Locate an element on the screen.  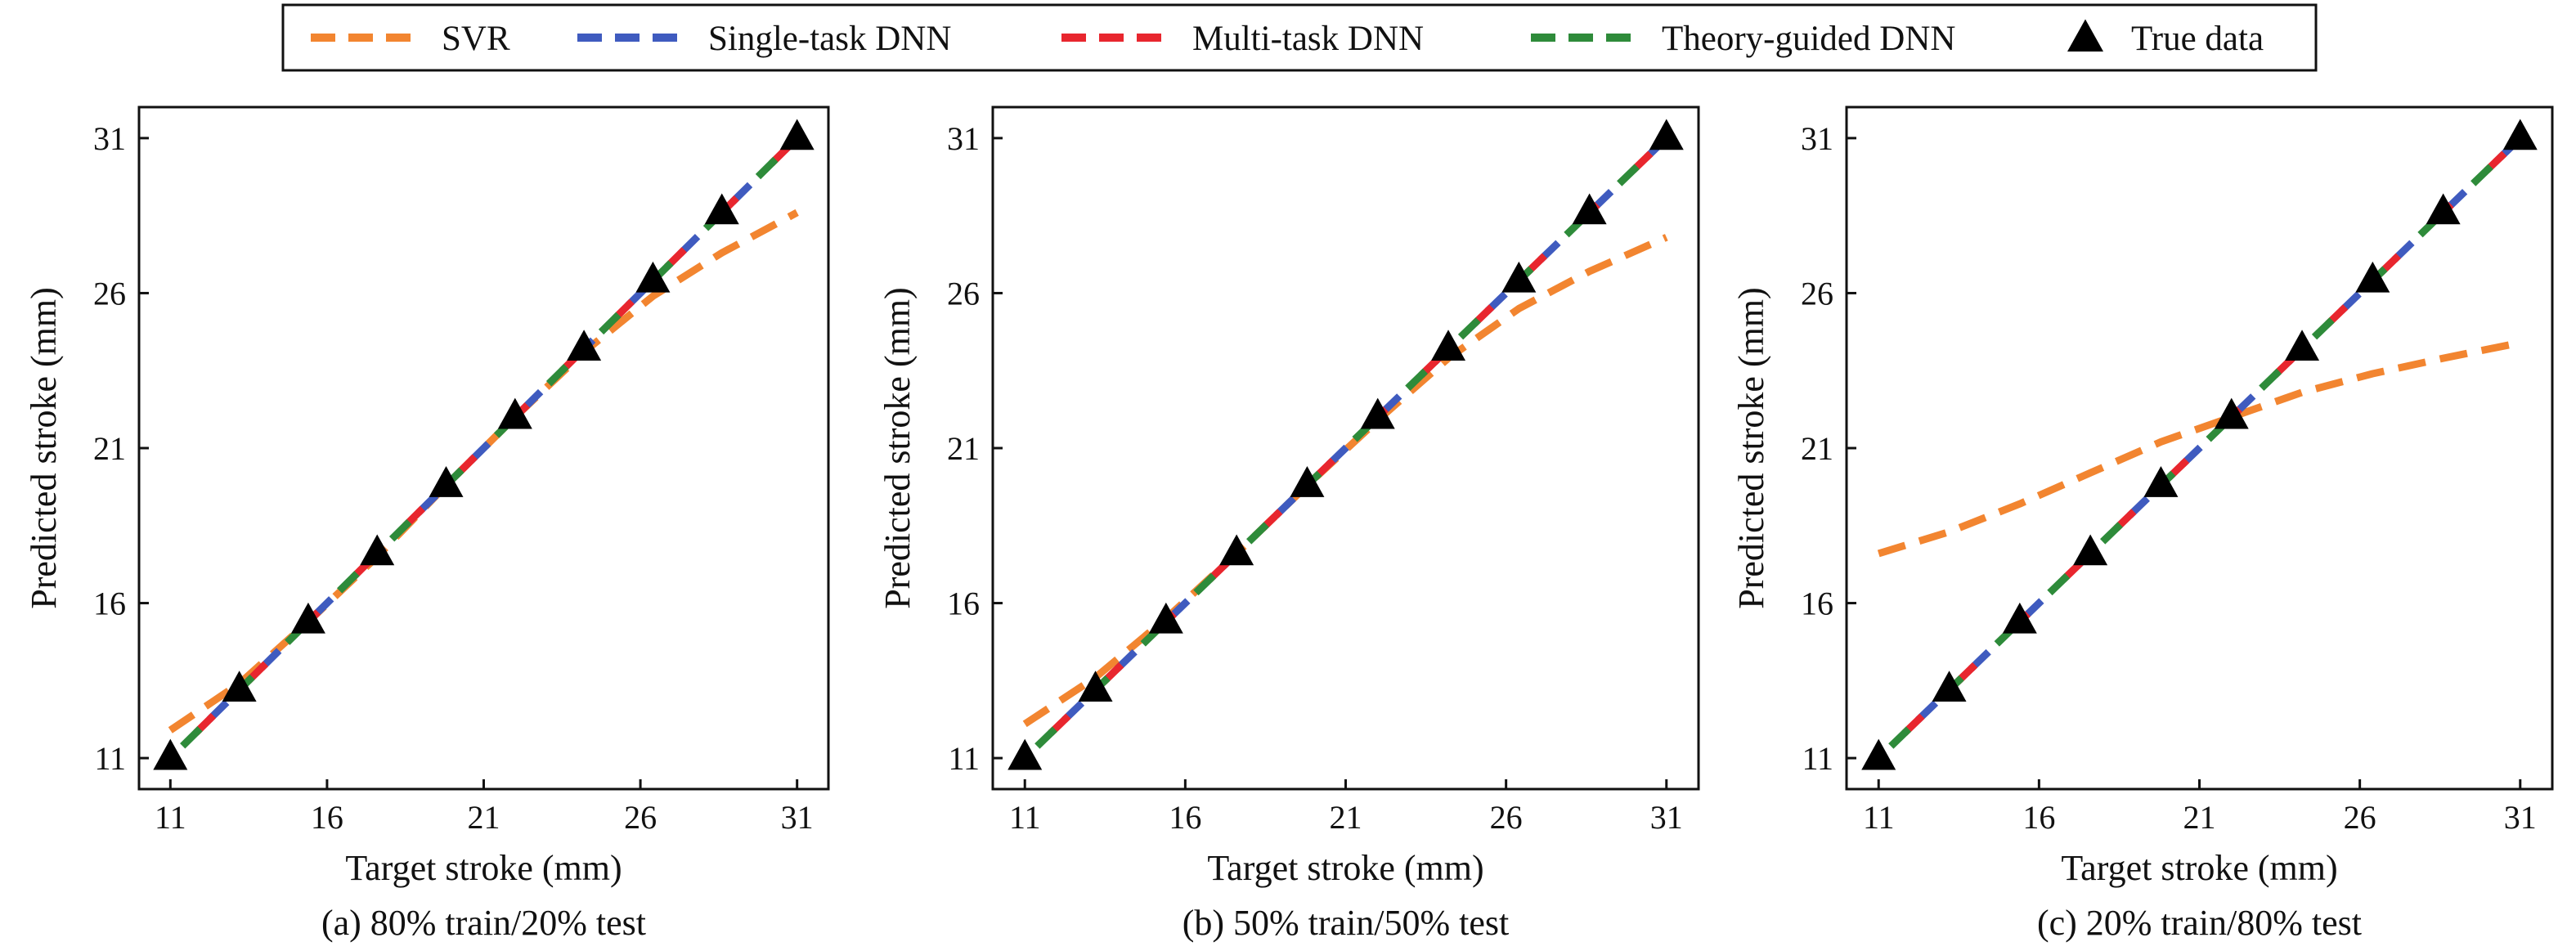
panel-caption: (c) 20% train/80% test is located at coordinates (2199, 923).